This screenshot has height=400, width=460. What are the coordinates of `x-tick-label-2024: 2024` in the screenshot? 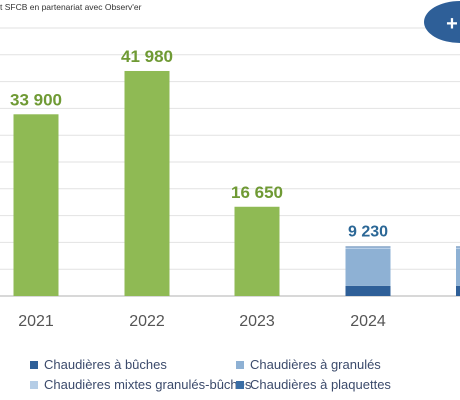 It's located at (368, 321).